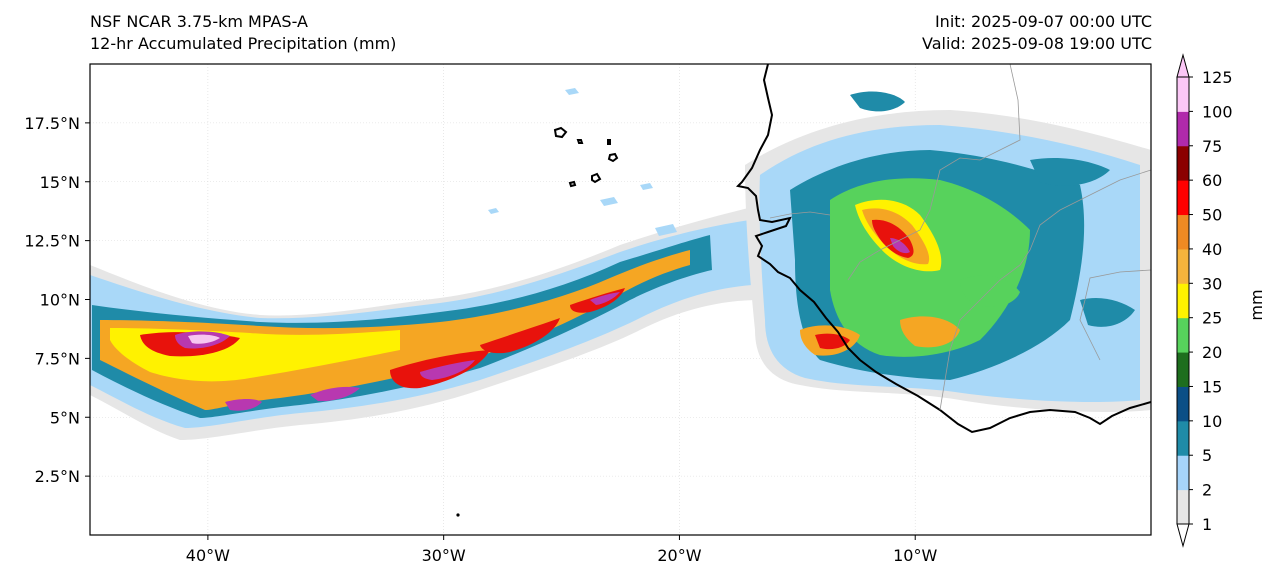  What do you see at coordinates (57, 476) in the screenshot?
I see `lat-tick-label: 2.5°N` at bounding box center [57, 476].